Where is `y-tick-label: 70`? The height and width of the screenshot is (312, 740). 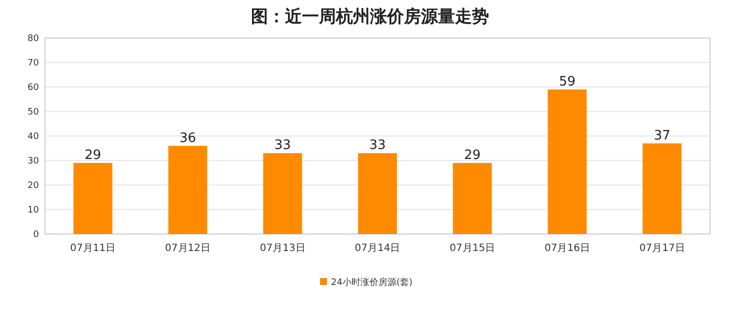
y-tick-label: 70 is located at coordinates (34, 63).